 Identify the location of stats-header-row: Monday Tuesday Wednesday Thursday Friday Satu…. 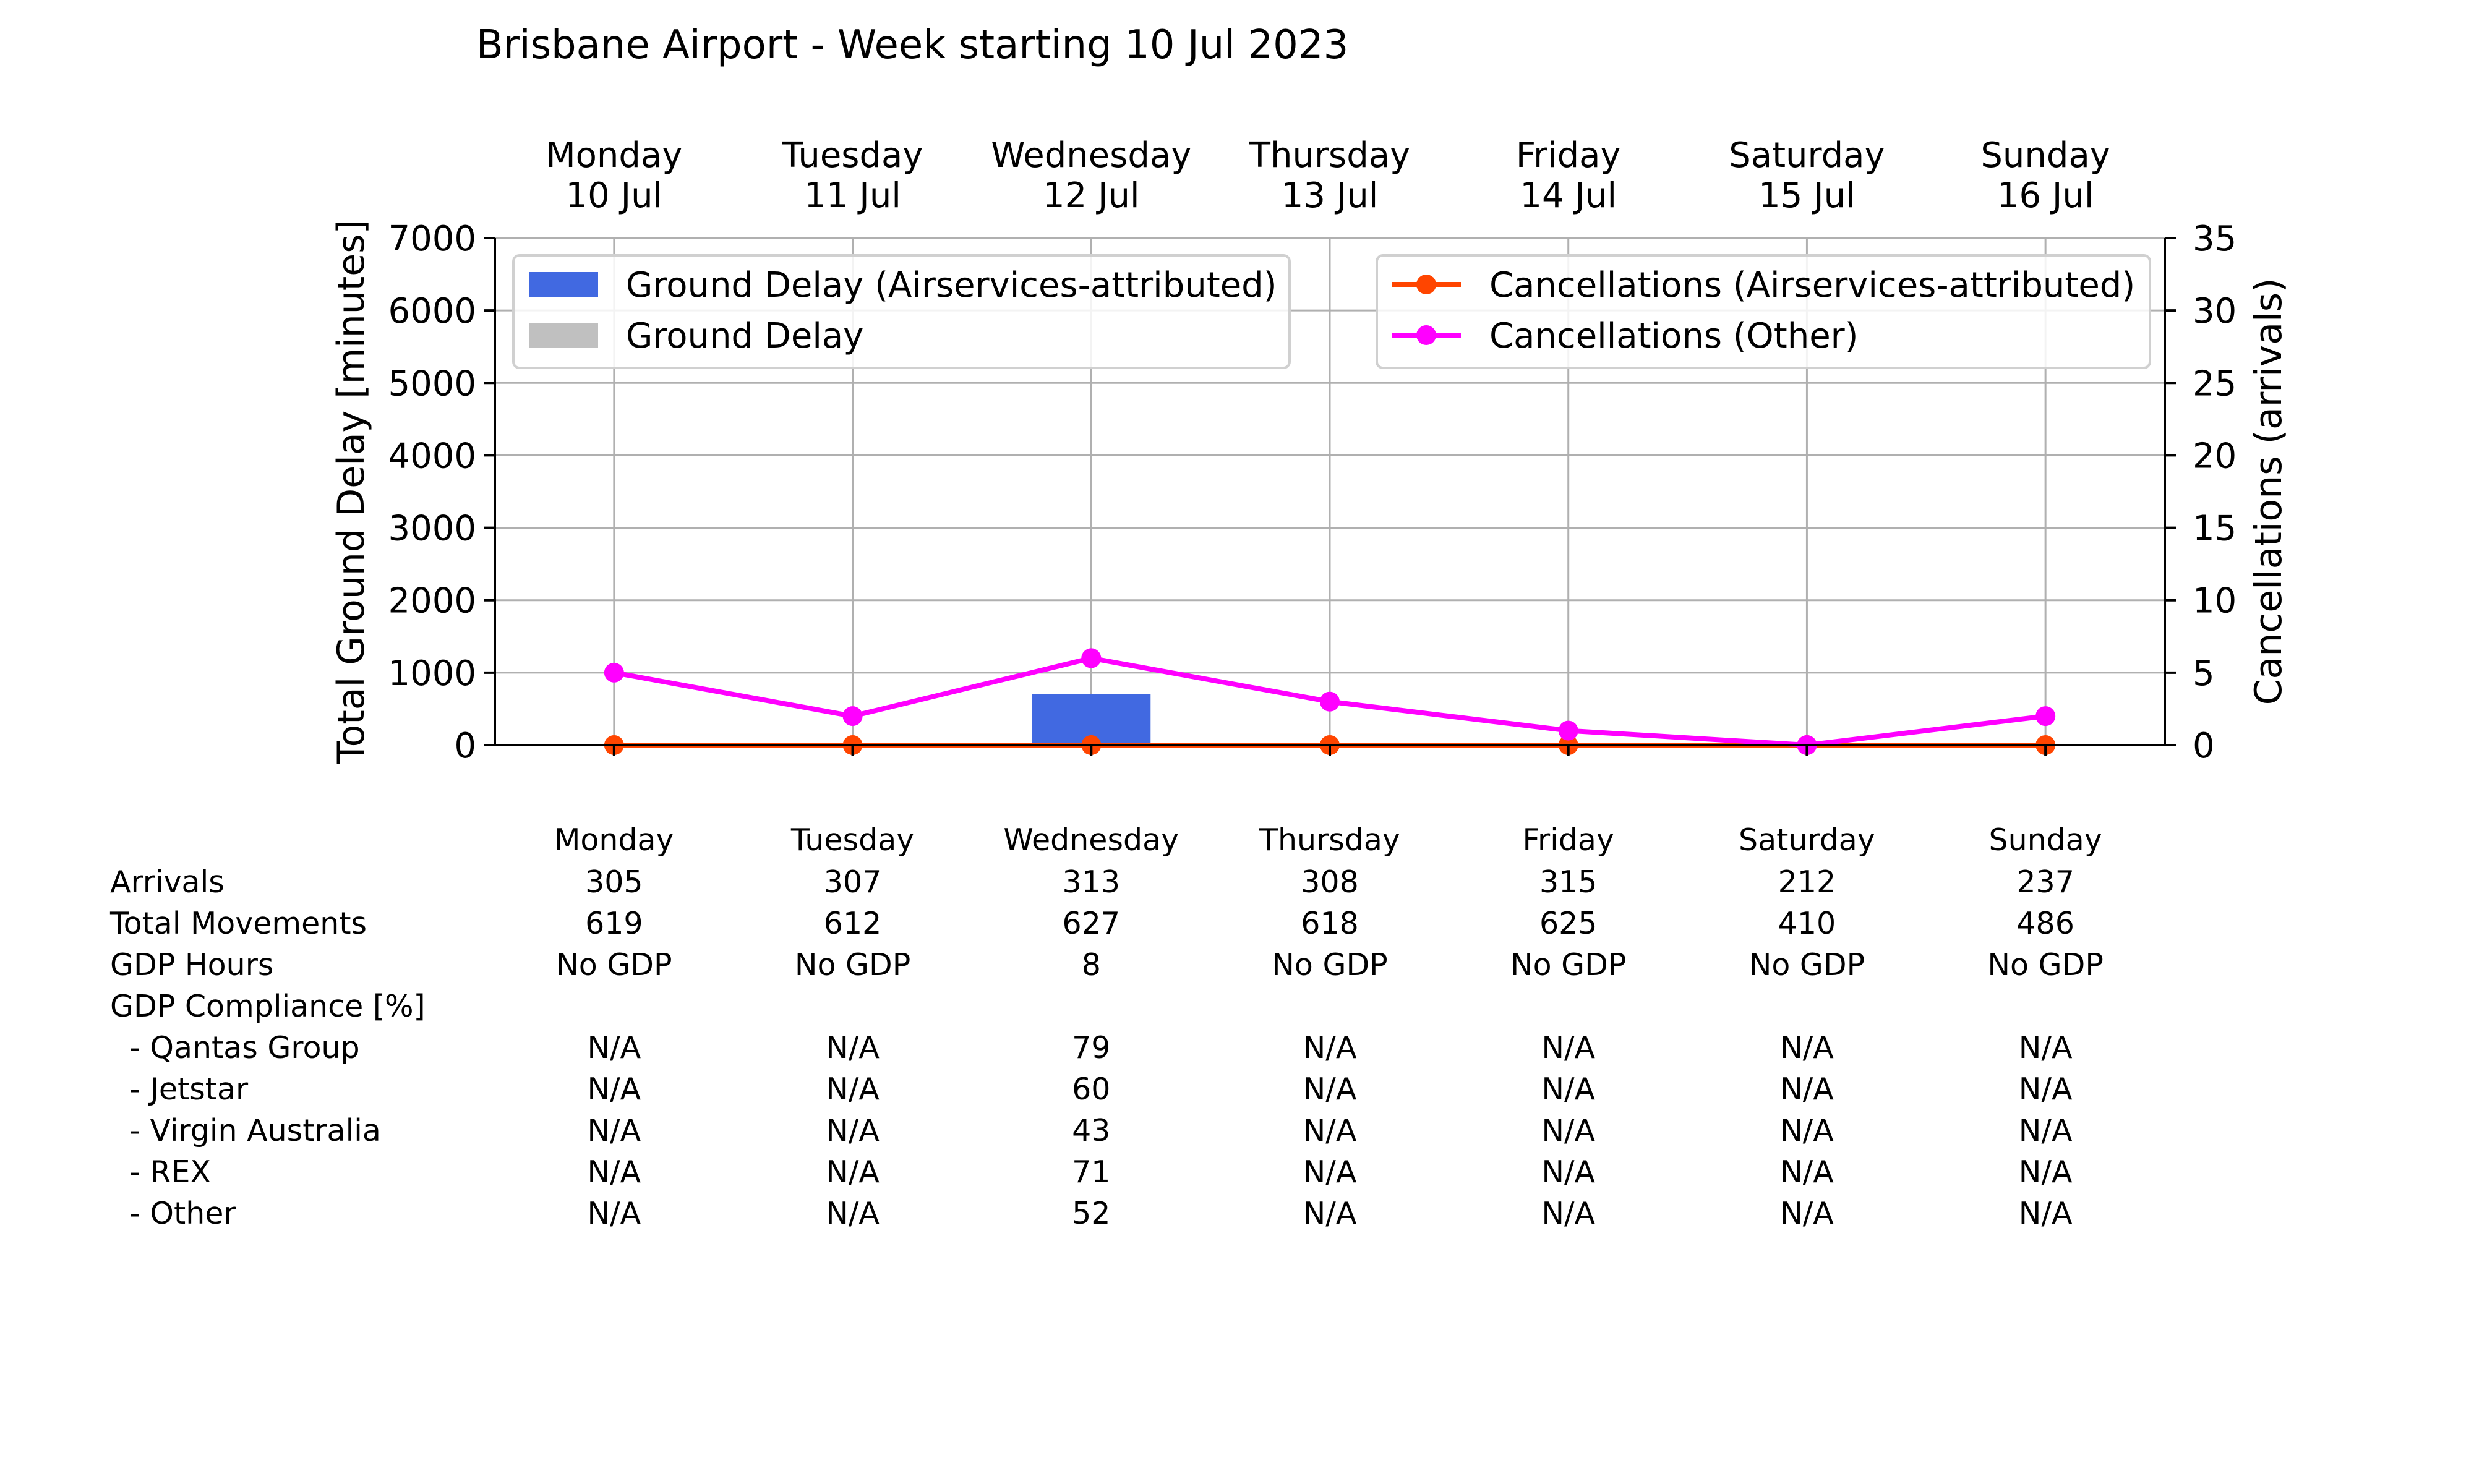
(1237, 840).